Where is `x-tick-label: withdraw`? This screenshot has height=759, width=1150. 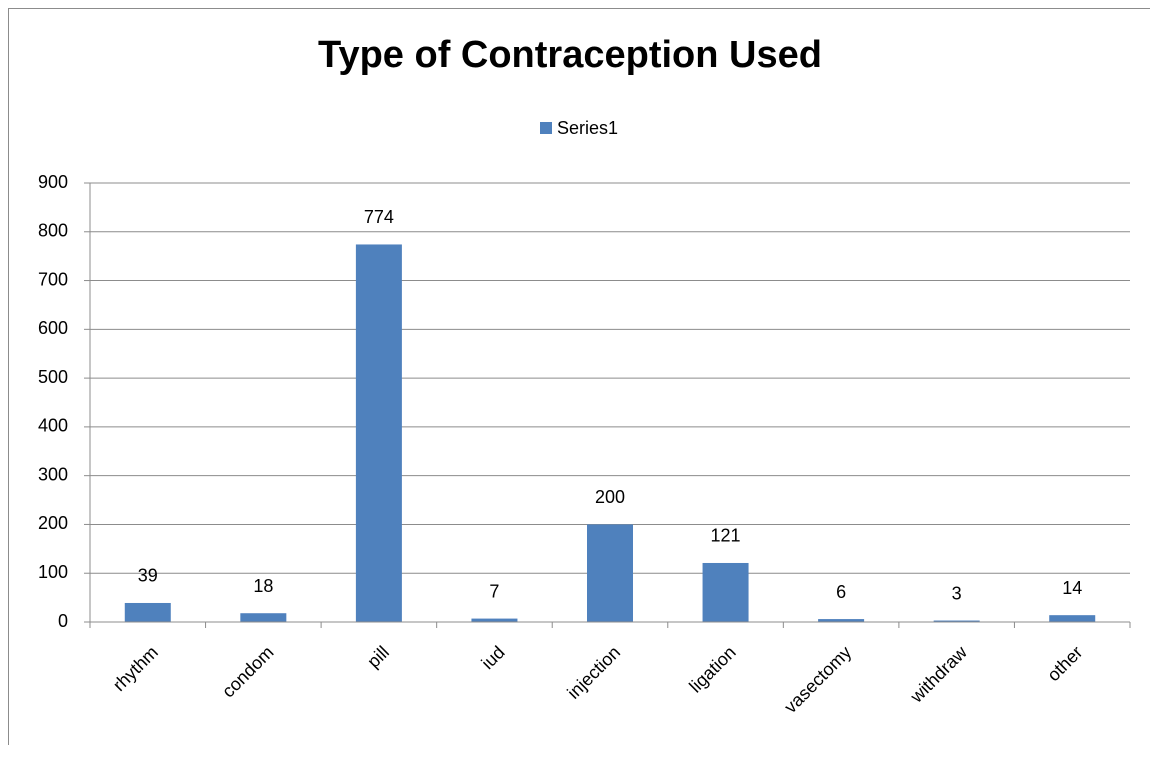 x-tick-label: withdraw is located at coordinates (939, 674).